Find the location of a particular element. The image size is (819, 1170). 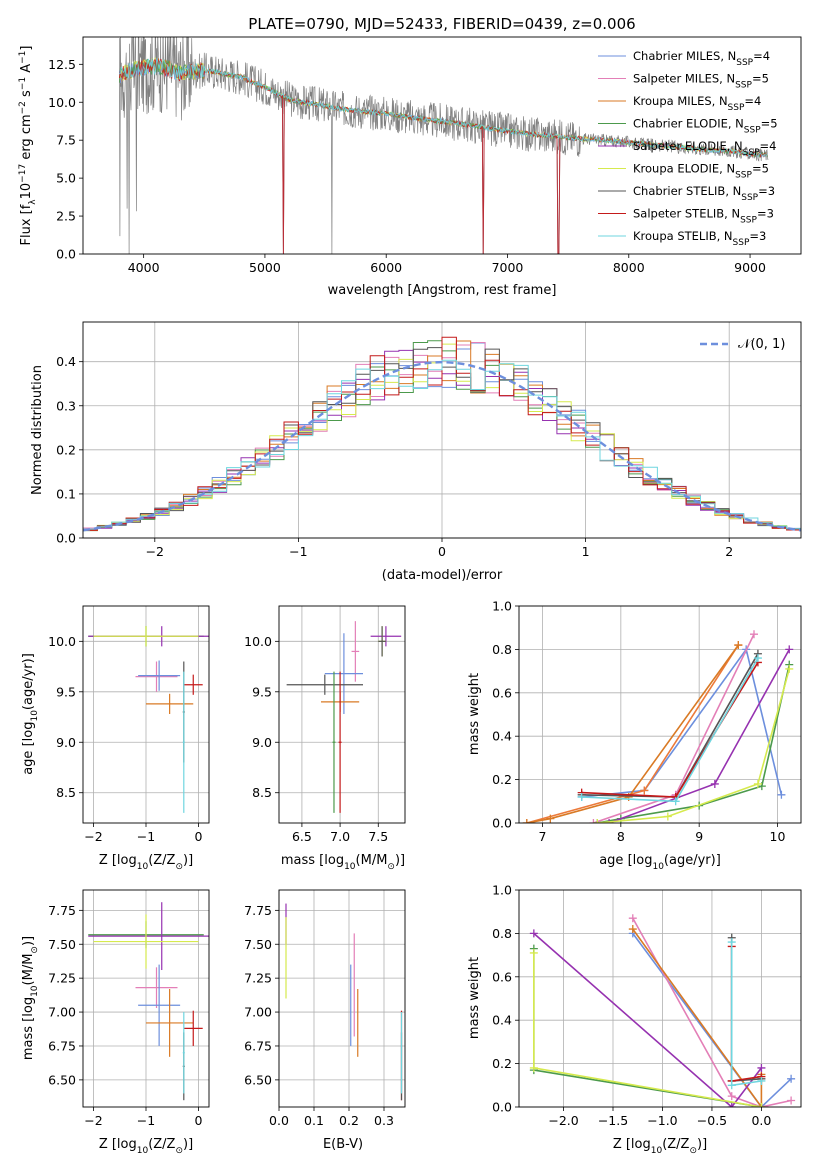

legend-entry: Salpeter ELODIE, NSSP=4 is located at coordinates (704, 148).